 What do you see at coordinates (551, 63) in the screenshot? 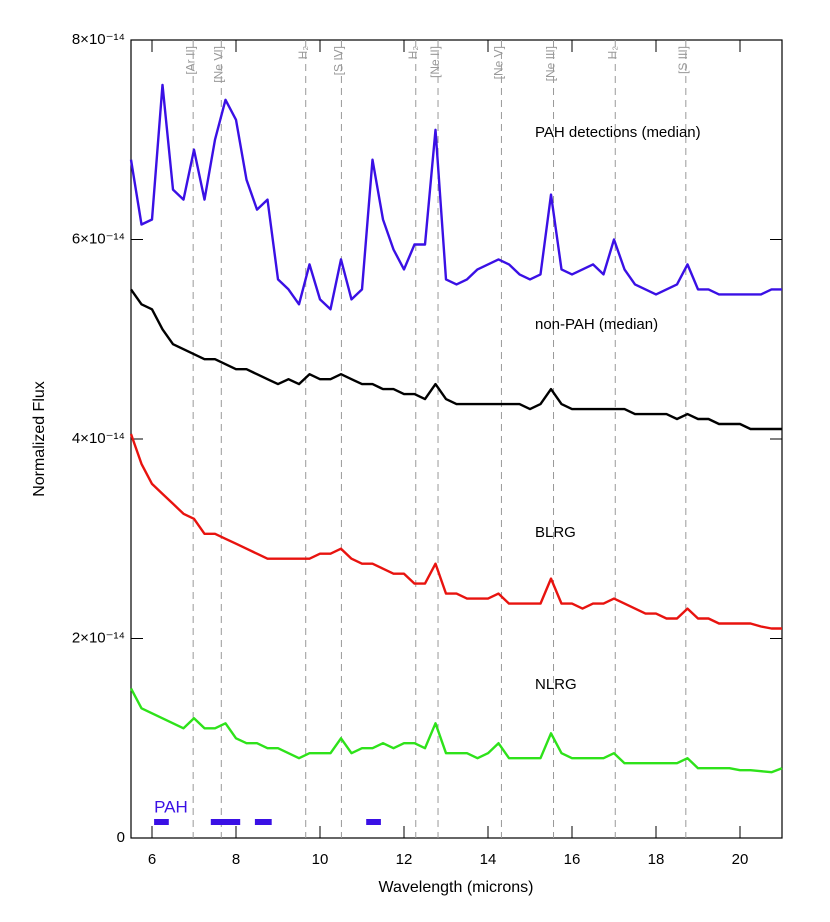
I see `emission-line-label: [Ne III]` at bounding box center [551, 63].